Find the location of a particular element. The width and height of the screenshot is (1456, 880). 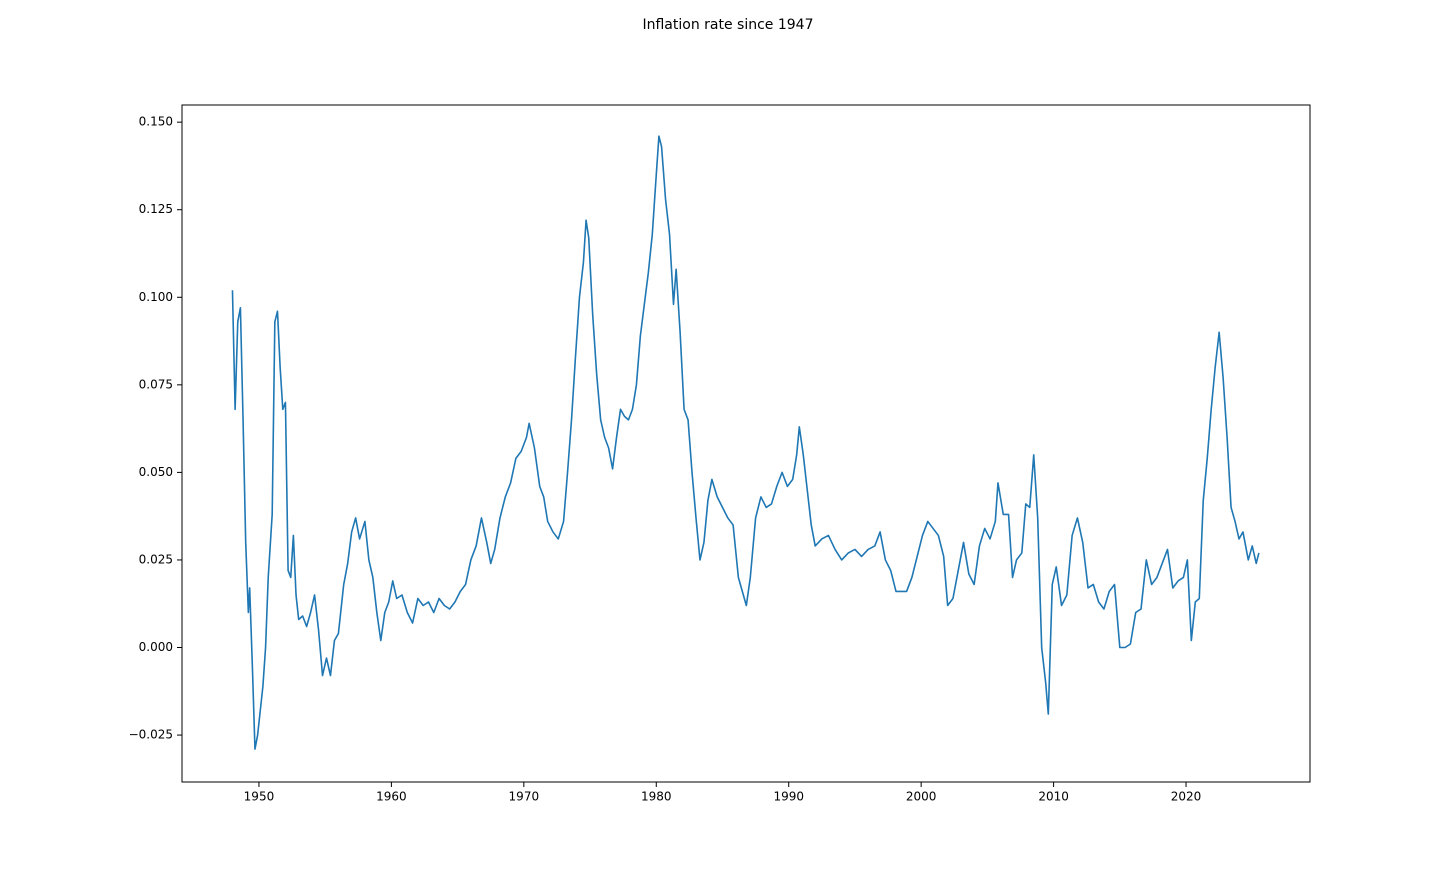

y-tick-label: 0.000 is located at coordinates (156, 647).